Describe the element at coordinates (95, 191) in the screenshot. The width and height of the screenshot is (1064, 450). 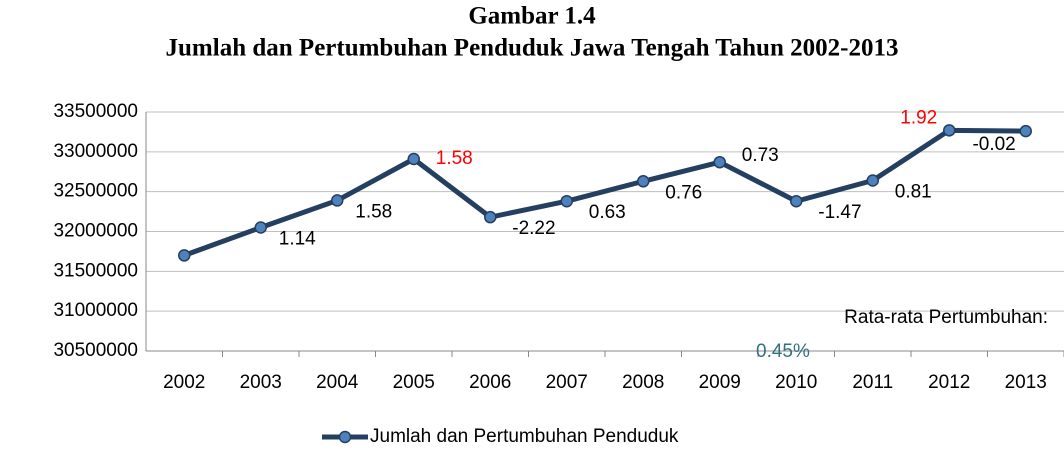
I see `y-tick-label: 32500000` at that location.